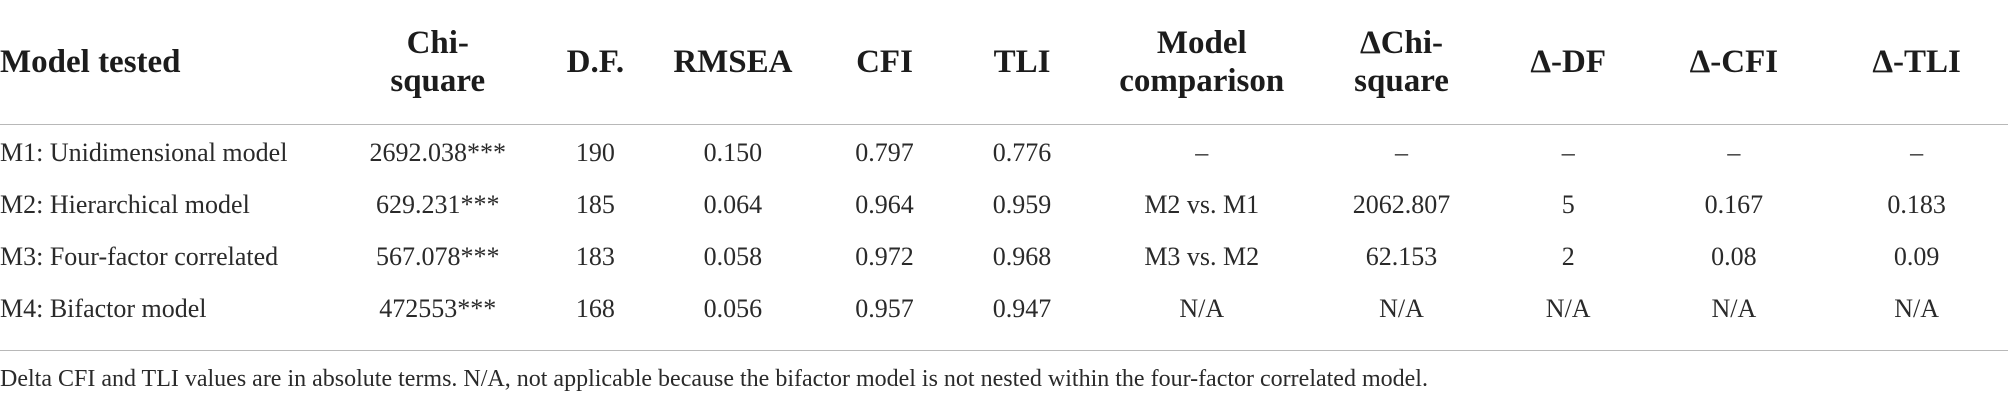  Describe the element at coordinates (144, 152) in the screenshot. I see `cell-model: M1: Unidimensional model` at that location.